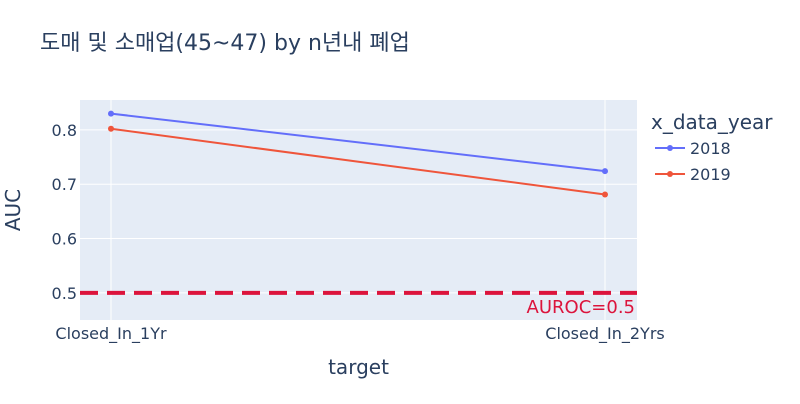 The image size is (800, 404). Describe the element at coordinates (64, 212) in the screenshot. I see `y-axis-ticks: 0.5 0.6 0.7 0.8` at that location.